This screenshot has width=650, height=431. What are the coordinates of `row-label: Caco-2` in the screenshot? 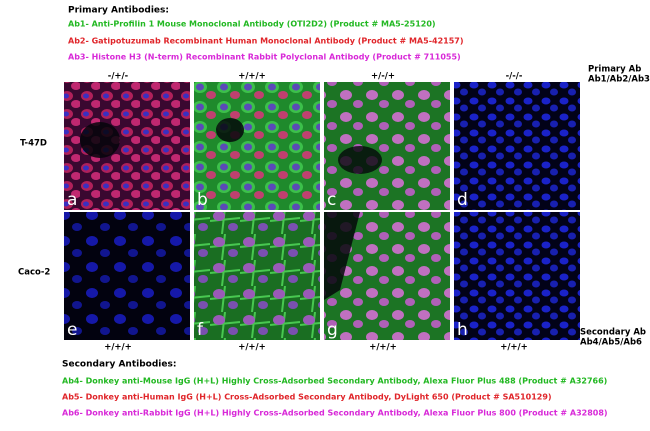 It's located at (34, 273).